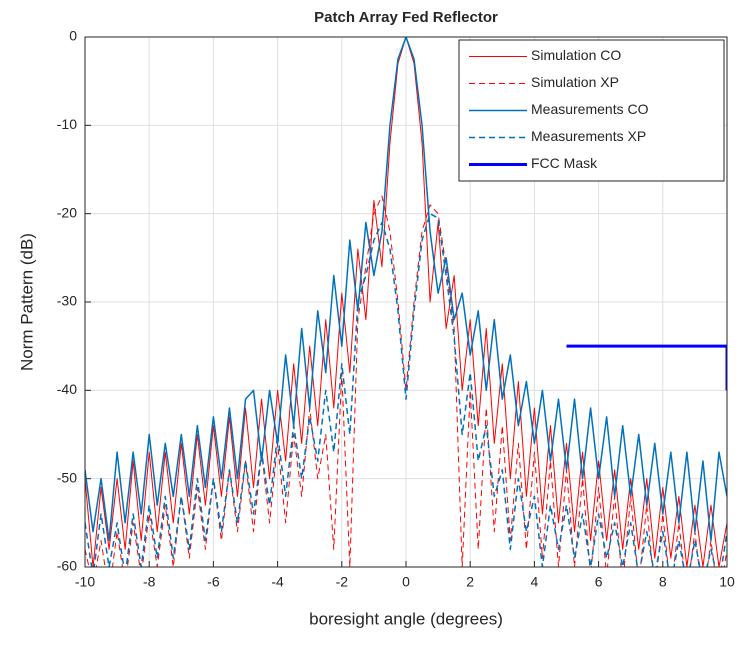  What do you see at coordinates (470, 582) in the screenshot?
I see `x-tick-label: 2` at bounding box center [470, 582].